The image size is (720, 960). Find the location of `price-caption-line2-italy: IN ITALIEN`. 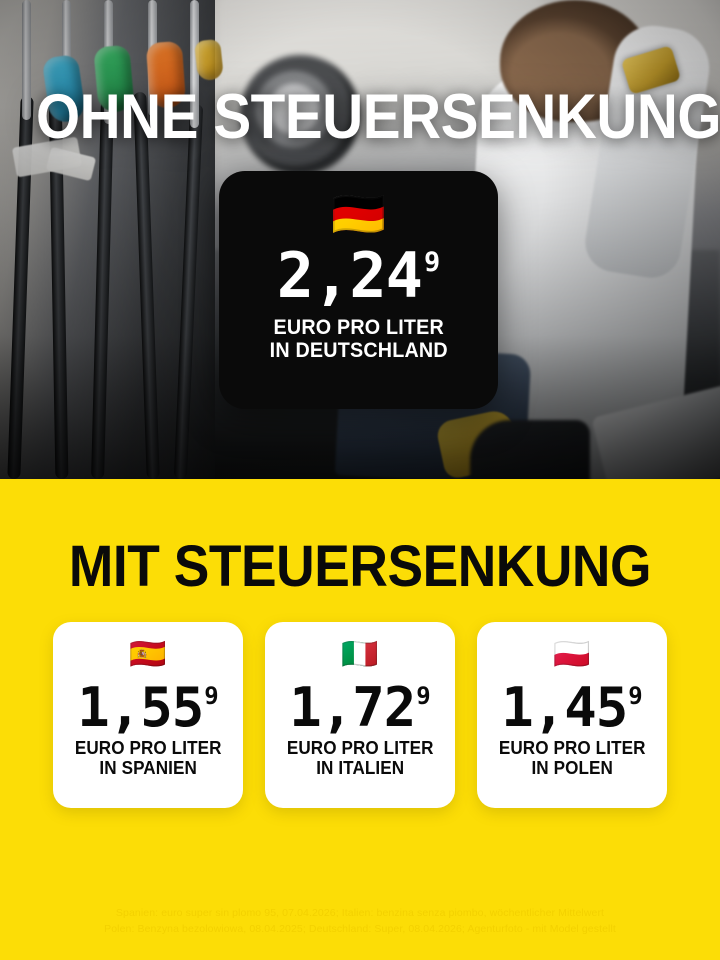

price-caption-line2-italy: IN ITALIEN is located at coordinates (360, 768).